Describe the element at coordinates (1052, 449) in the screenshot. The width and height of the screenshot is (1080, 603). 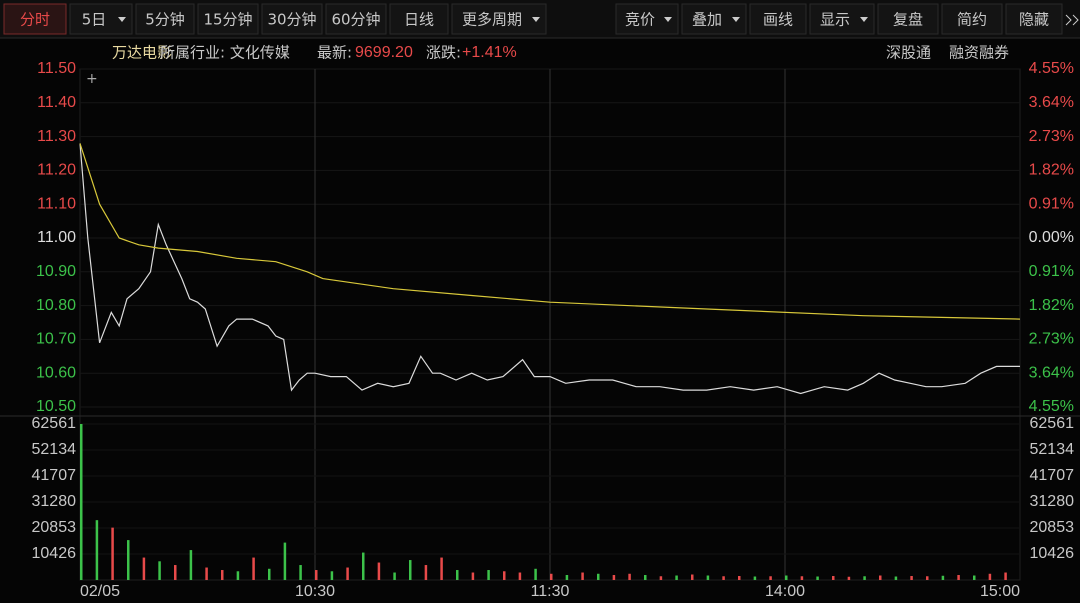
I see `volume-tick-label-right: 52134` at that location.